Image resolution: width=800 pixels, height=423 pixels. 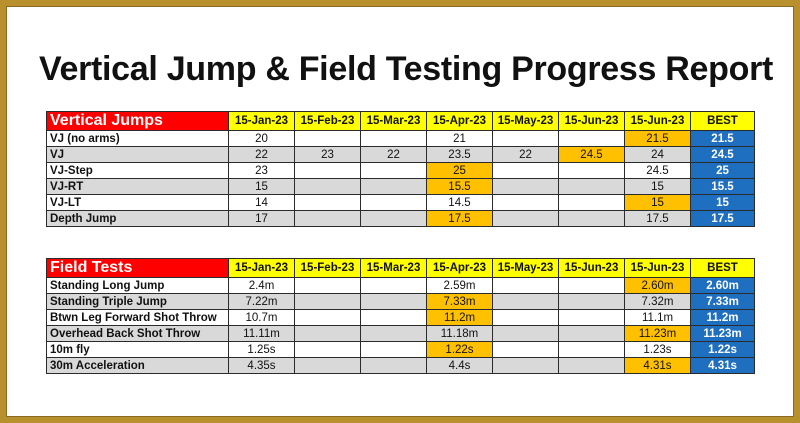 I want to click on best-cell: 11.23m, so click(x=722, y=333).